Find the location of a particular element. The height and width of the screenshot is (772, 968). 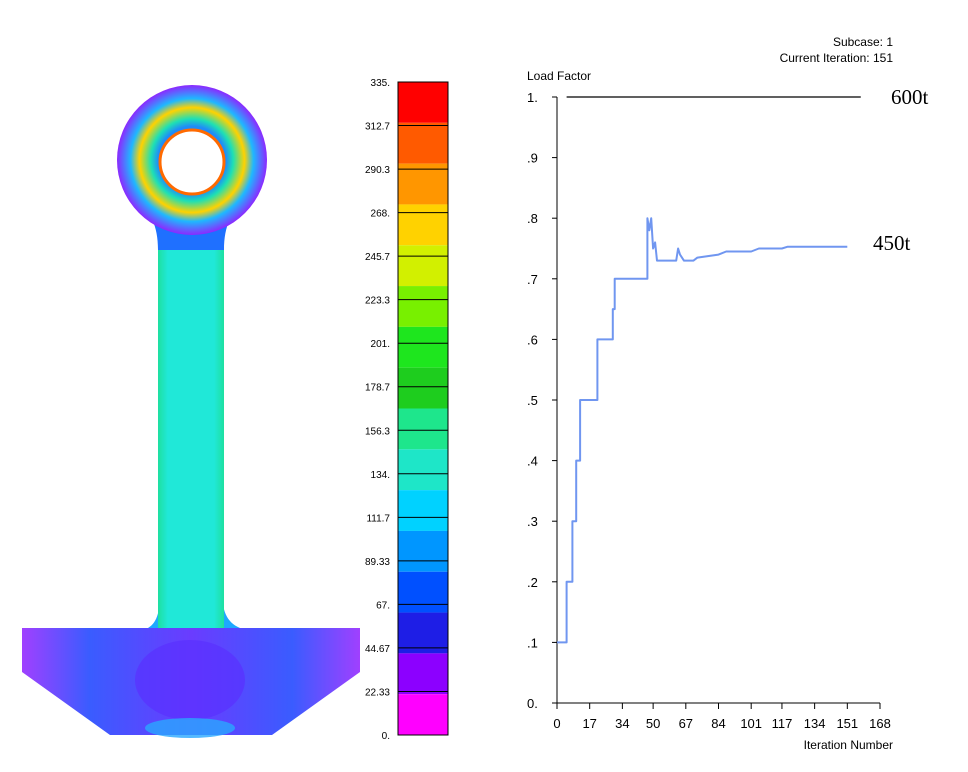

x-tick-label: 0 is located at coordinates (556, 723).